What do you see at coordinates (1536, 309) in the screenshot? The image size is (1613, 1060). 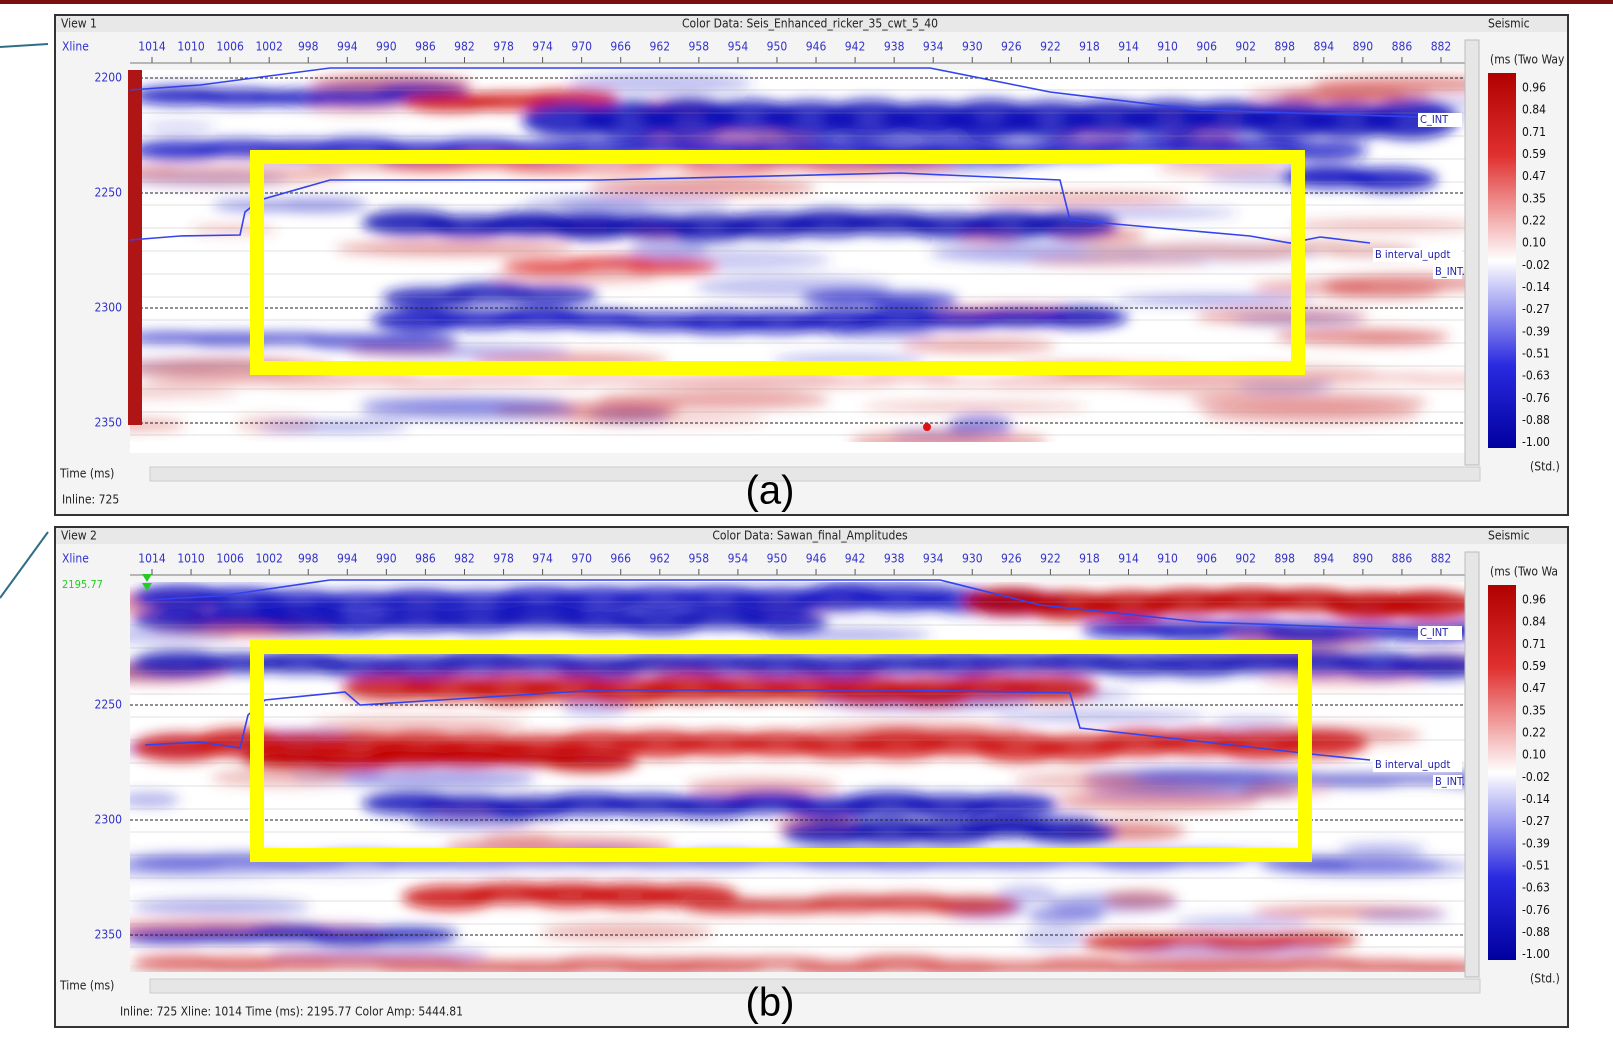 I see `colorbar-label: -0.27` at bounding box center [1536, 309].